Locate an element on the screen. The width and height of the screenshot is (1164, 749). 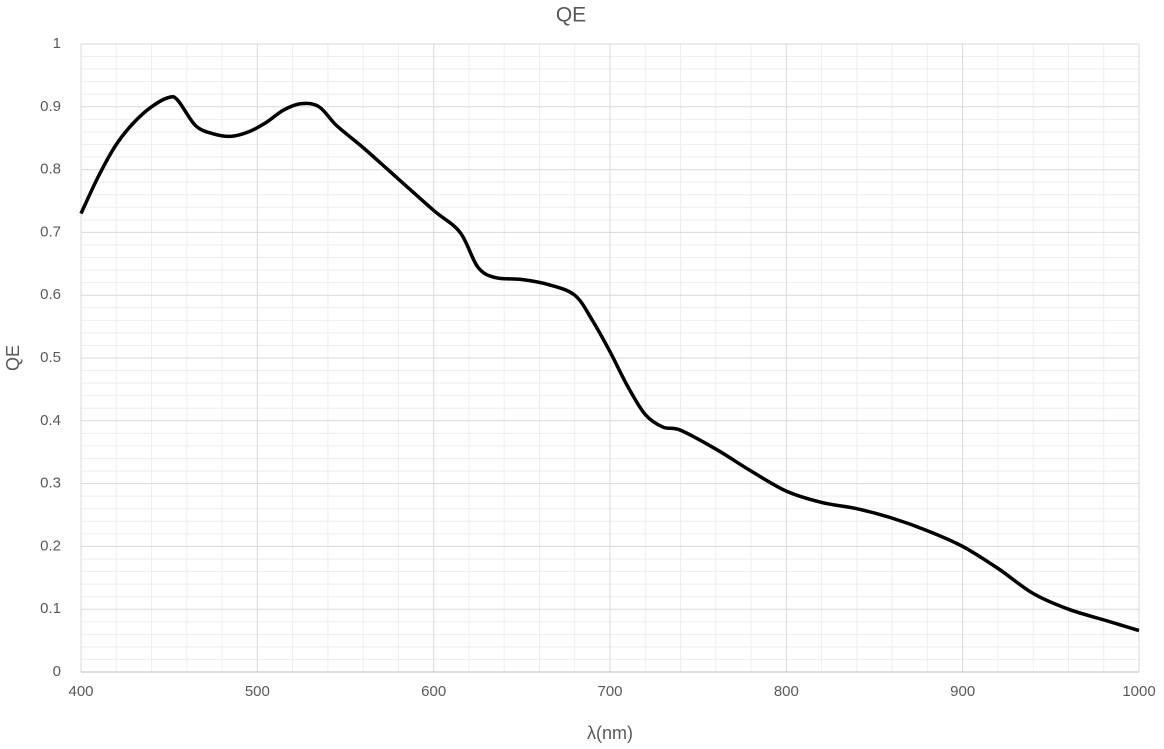
y-tick-label: 0 is located at coordinates (57, 671).